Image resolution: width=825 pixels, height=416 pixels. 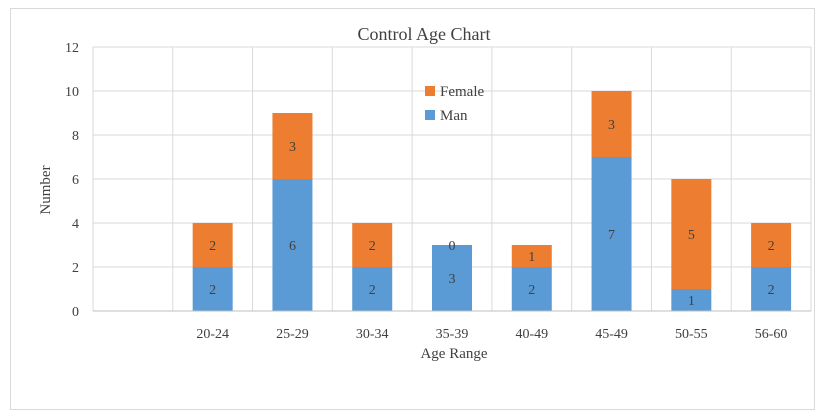 I want to click on x-axis-title: Age Range, so click(x=453, y=354).